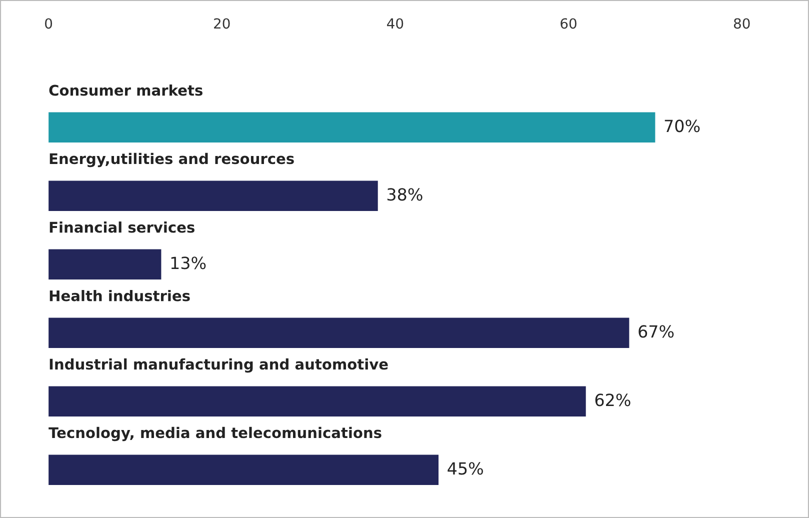 This screenshot has width=809, height=518. I want to click on x-tick-label: 20, so click(222, 23).